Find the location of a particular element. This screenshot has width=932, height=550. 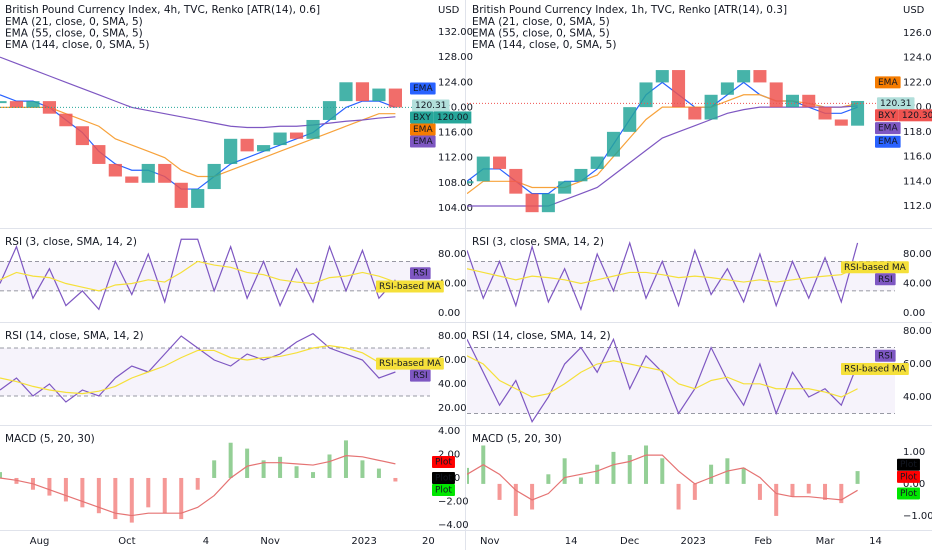

badge-label: 120.31 is located at coordinates (431, 106).